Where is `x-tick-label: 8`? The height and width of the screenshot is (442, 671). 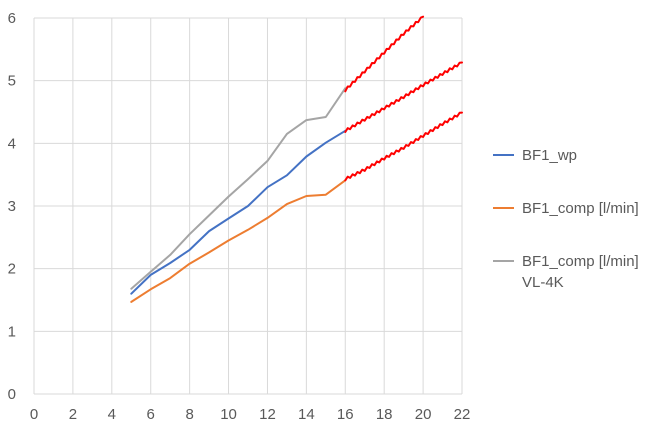 x-tick-label: 8 is located at coordinates (189, 414).